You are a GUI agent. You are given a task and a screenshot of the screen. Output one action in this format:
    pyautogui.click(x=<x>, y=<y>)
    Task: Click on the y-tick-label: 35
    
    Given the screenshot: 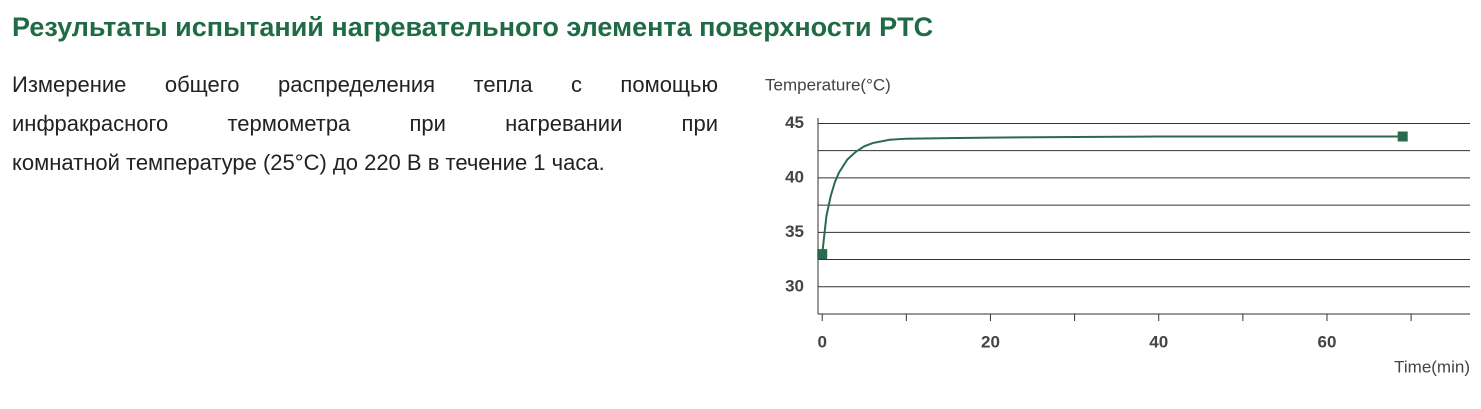 What is the action you would take?
    pyautogui.click(x=794, y=231)
    